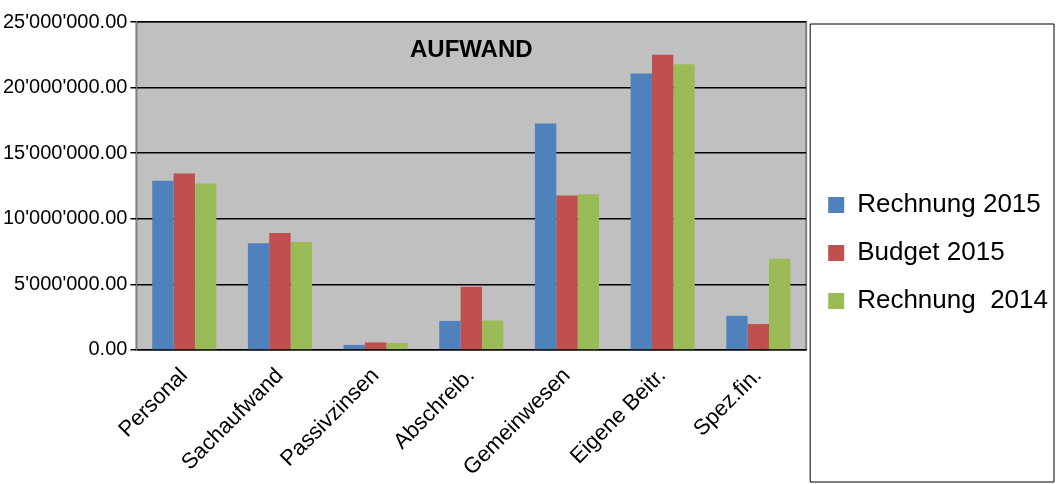  Describe the element at coordinates (952, 299) in the screenshot. I see `legend-label: Rechnung 2014` at that location.